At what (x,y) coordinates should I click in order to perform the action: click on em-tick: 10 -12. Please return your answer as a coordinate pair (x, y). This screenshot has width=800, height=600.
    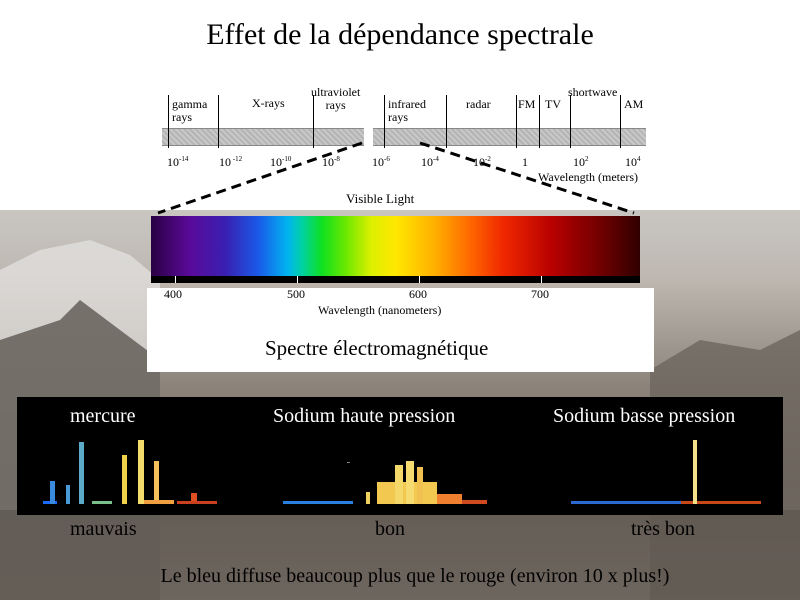
    Looking at the image, I should click on (231, 162).